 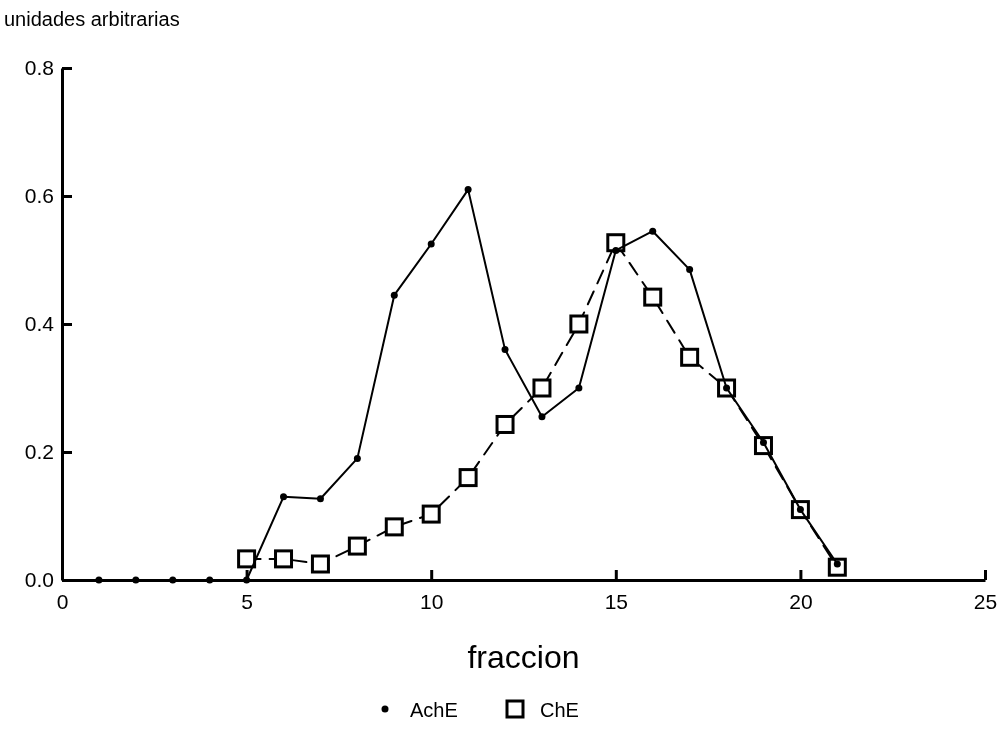 I want to click on y-tick-label: 0.4, so click(x=39, y=324).